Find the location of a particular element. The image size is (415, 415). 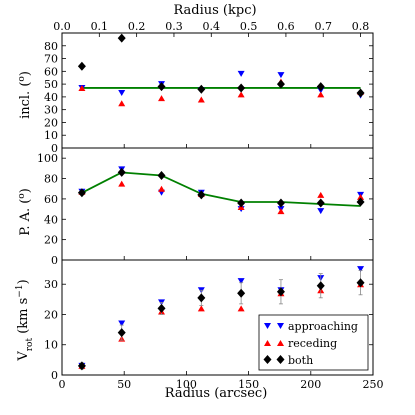

bottom-xtick-label: 0 is located at coordinates (62, 384).